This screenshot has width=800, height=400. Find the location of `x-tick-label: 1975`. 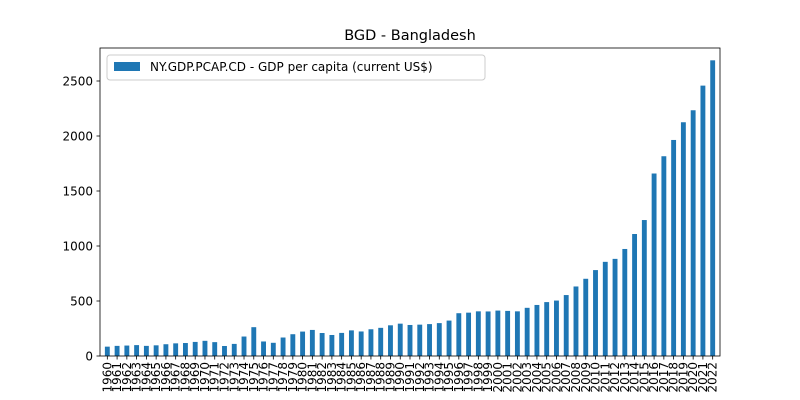

x-tick-label: 1975 is located at coordinates (254, 377).